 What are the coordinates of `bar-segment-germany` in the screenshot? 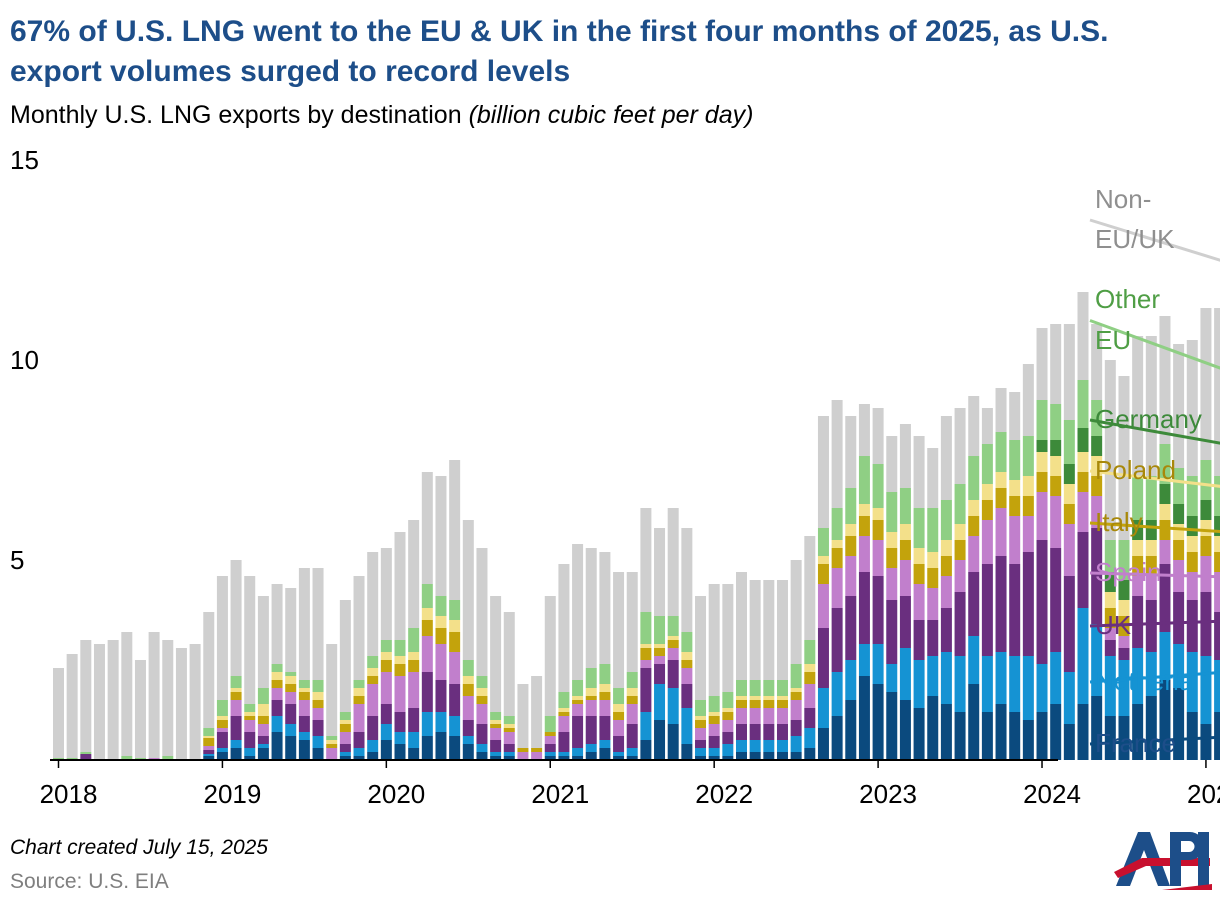 It's located at (1069, 474).